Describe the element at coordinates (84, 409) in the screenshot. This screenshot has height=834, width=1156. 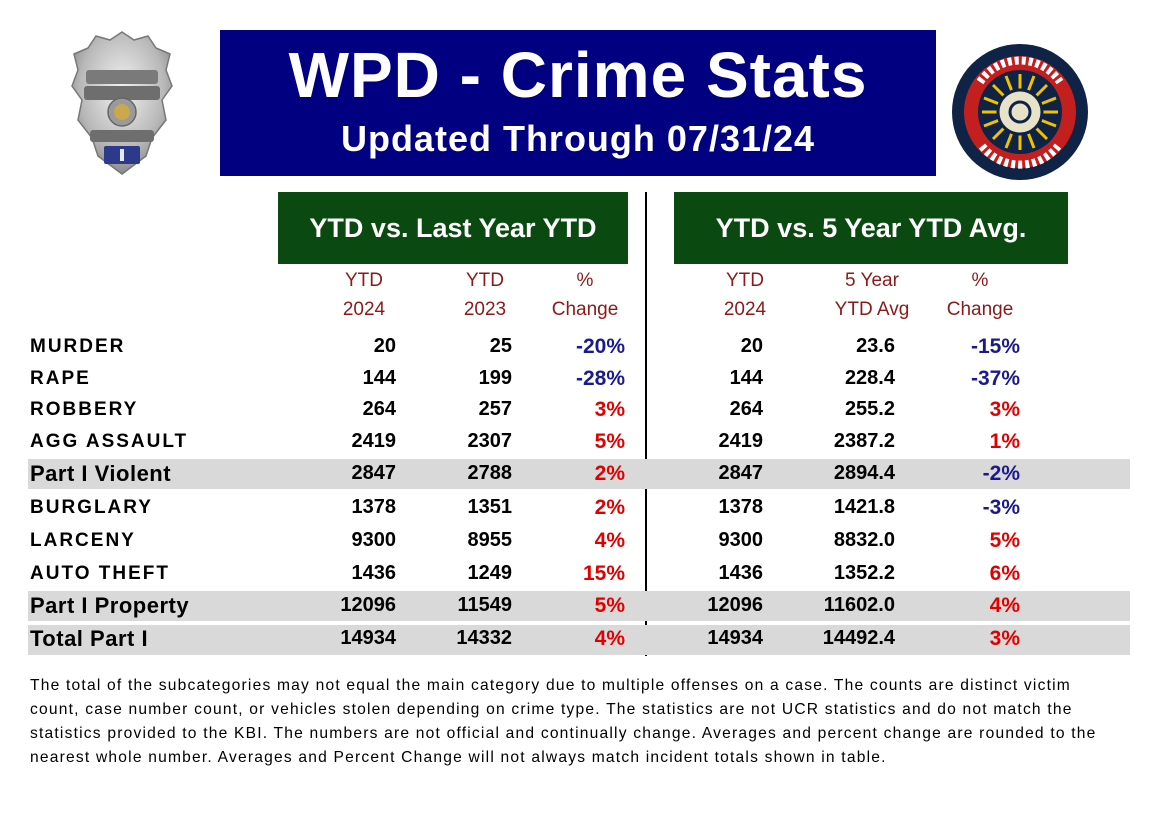
I see `row-label: ROBBERY` at that location.